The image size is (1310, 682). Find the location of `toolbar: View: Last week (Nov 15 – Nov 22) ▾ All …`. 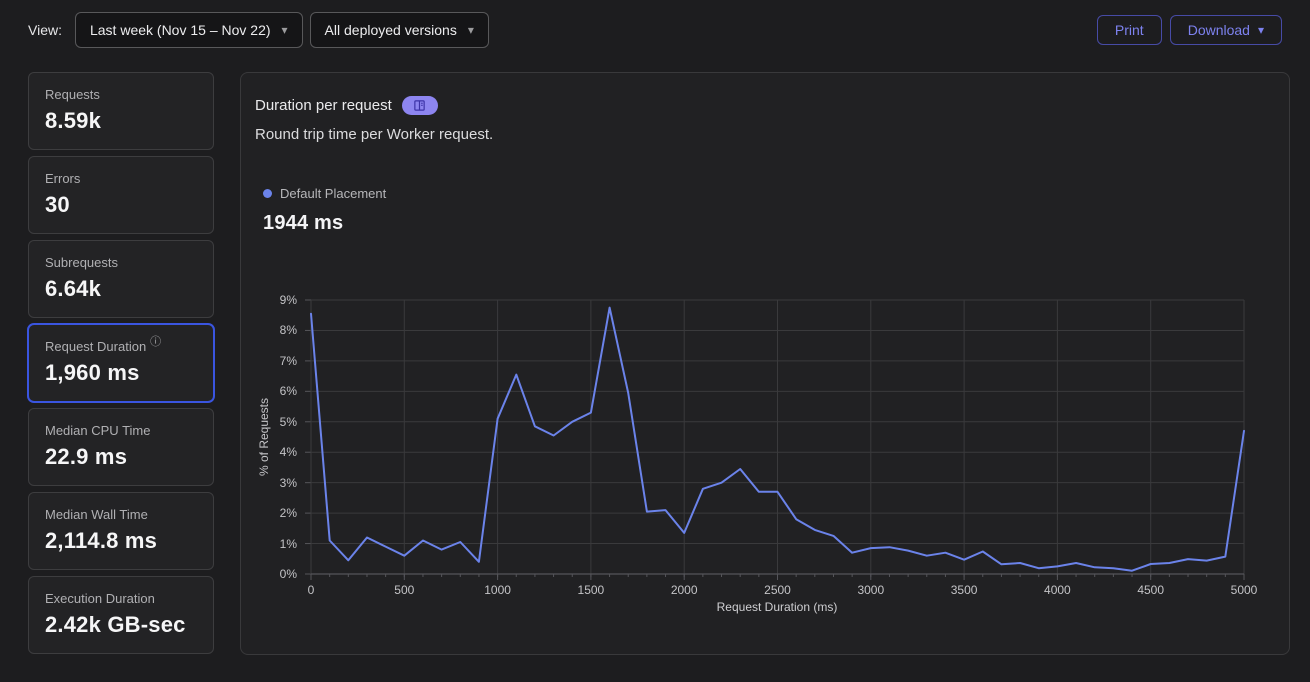

toolbar: View: Last week (Nov 15 – Nov 22) ▾ All … is located at coordinates (655, 30).